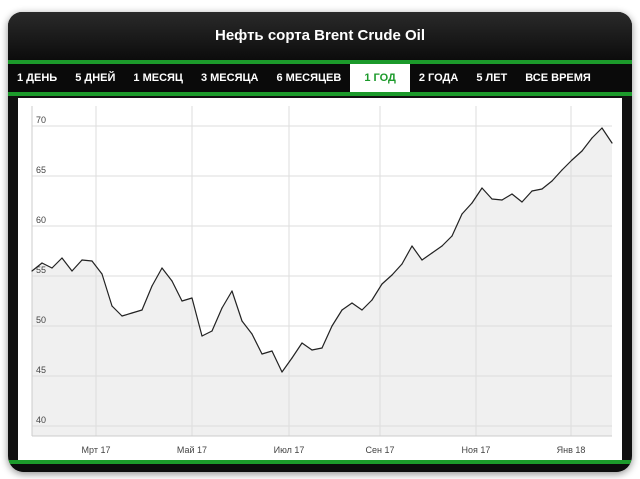 The height and width of the screenshot is (479, 640). I want to click on y-tick-label: 50, so click(41, 320).